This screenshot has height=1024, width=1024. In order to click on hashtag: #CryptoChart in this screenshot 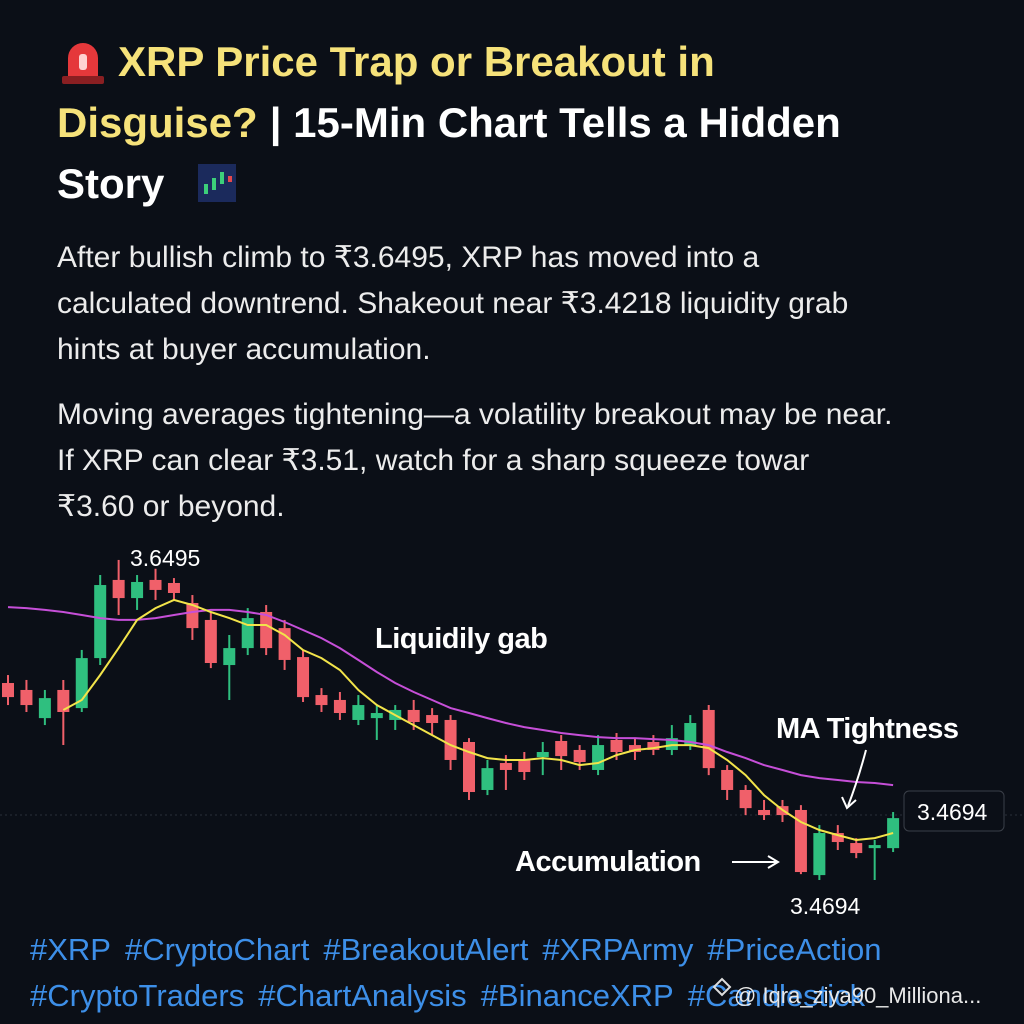, I will do `click(217, 949)`.